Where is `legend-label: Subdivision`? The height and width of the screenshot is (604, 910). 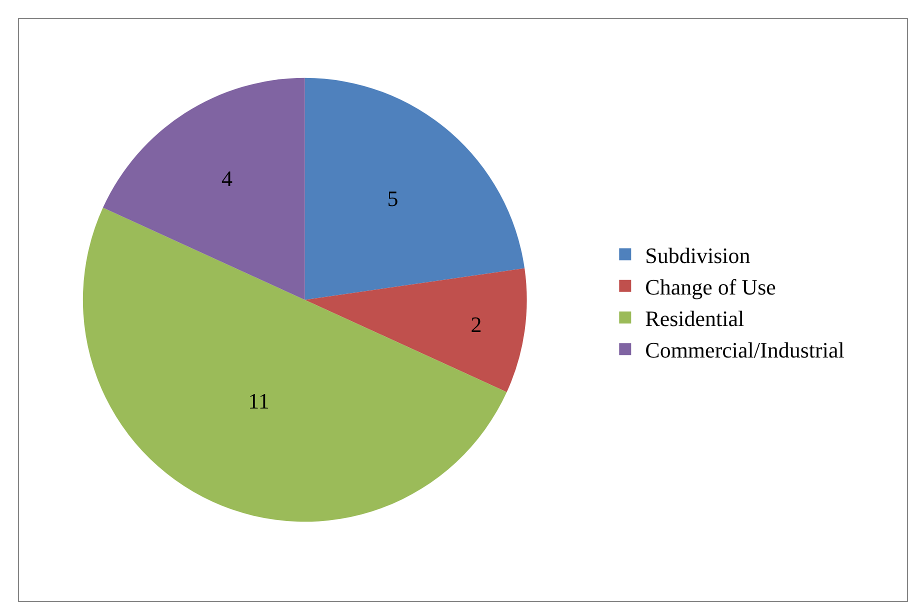 legend-label: Subdivision is located at coordinates (697, 255).